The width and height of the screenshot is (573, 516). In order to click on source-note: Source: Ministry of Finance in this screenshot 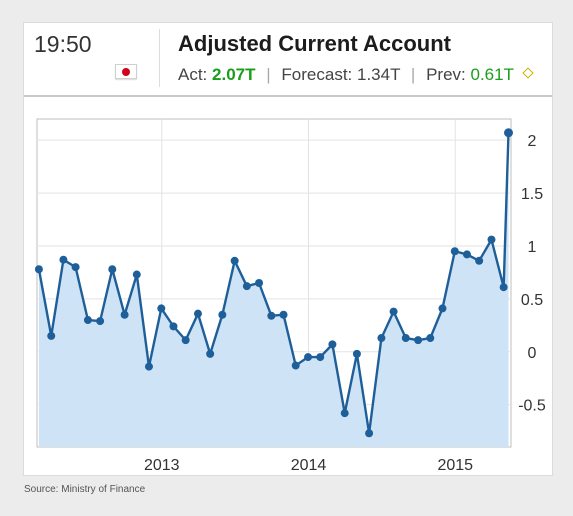, I will do `click(85, 489)`.